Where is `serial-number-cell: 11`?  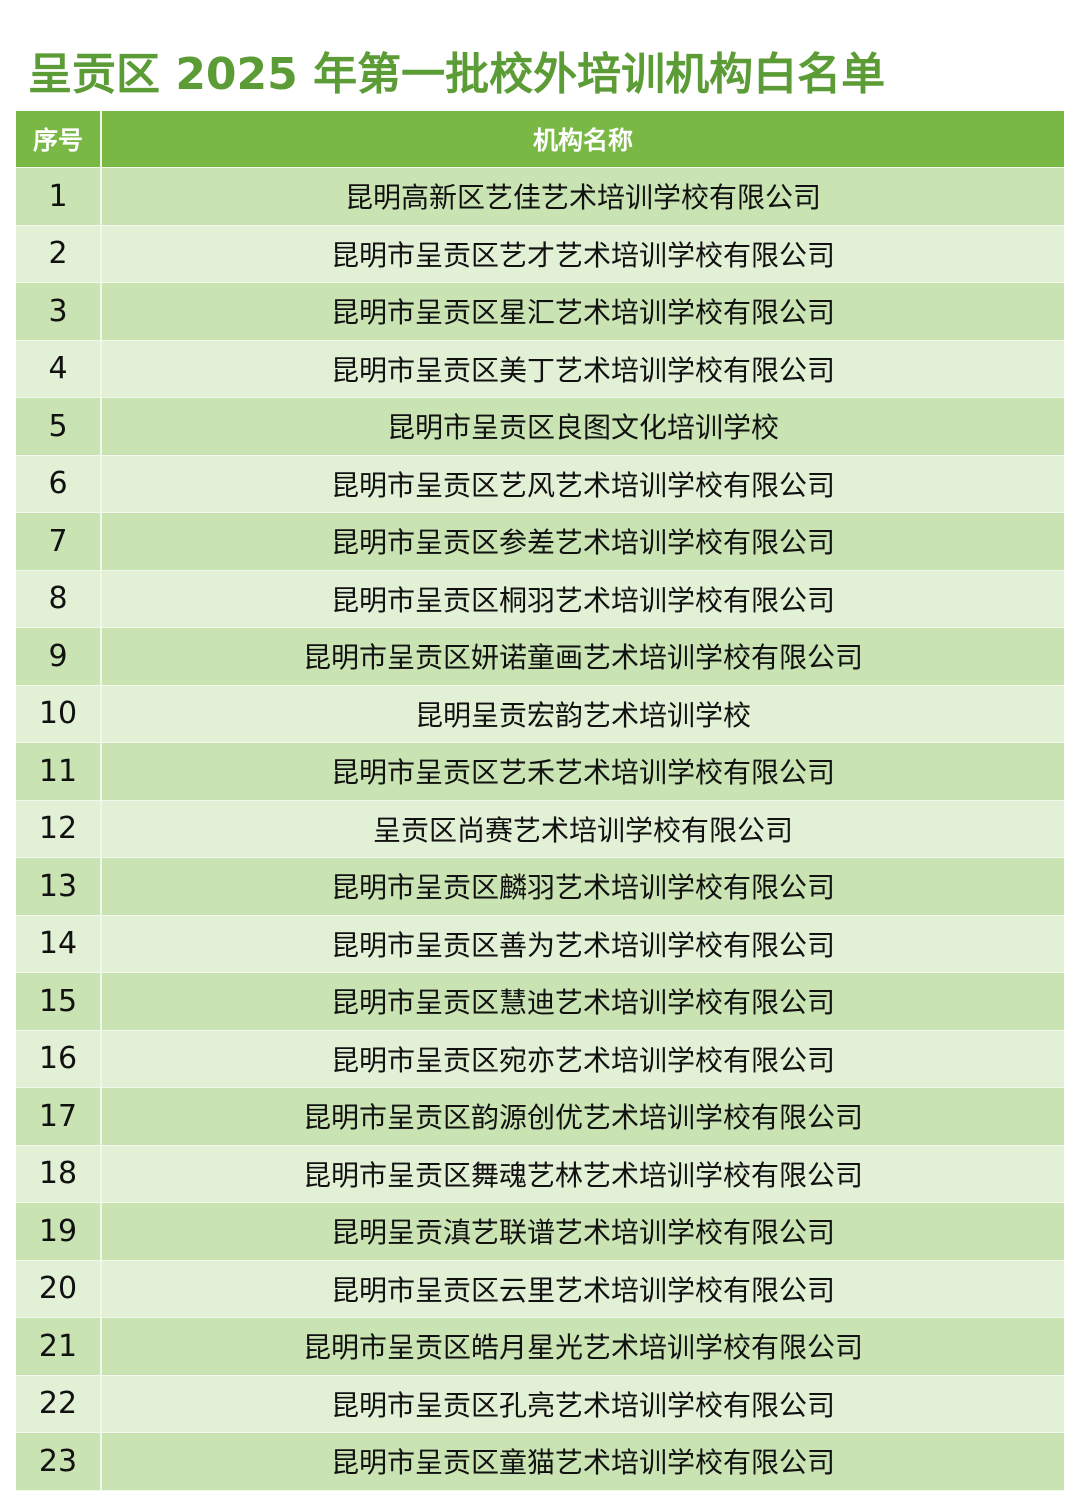
serial-number-cell: 11 is located at coordinates (59, 771).